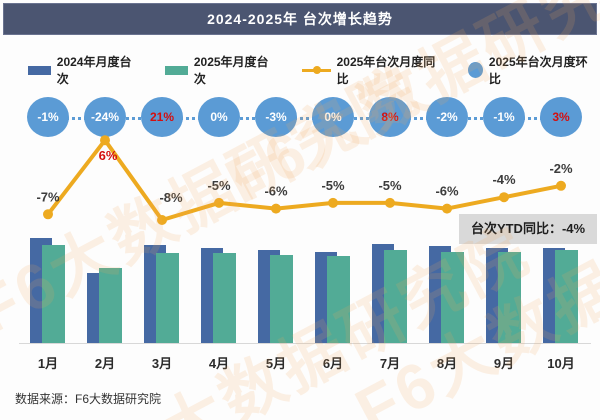 The image size is (600, 420). I want to click on month-label: 6月, so click(333, 363).